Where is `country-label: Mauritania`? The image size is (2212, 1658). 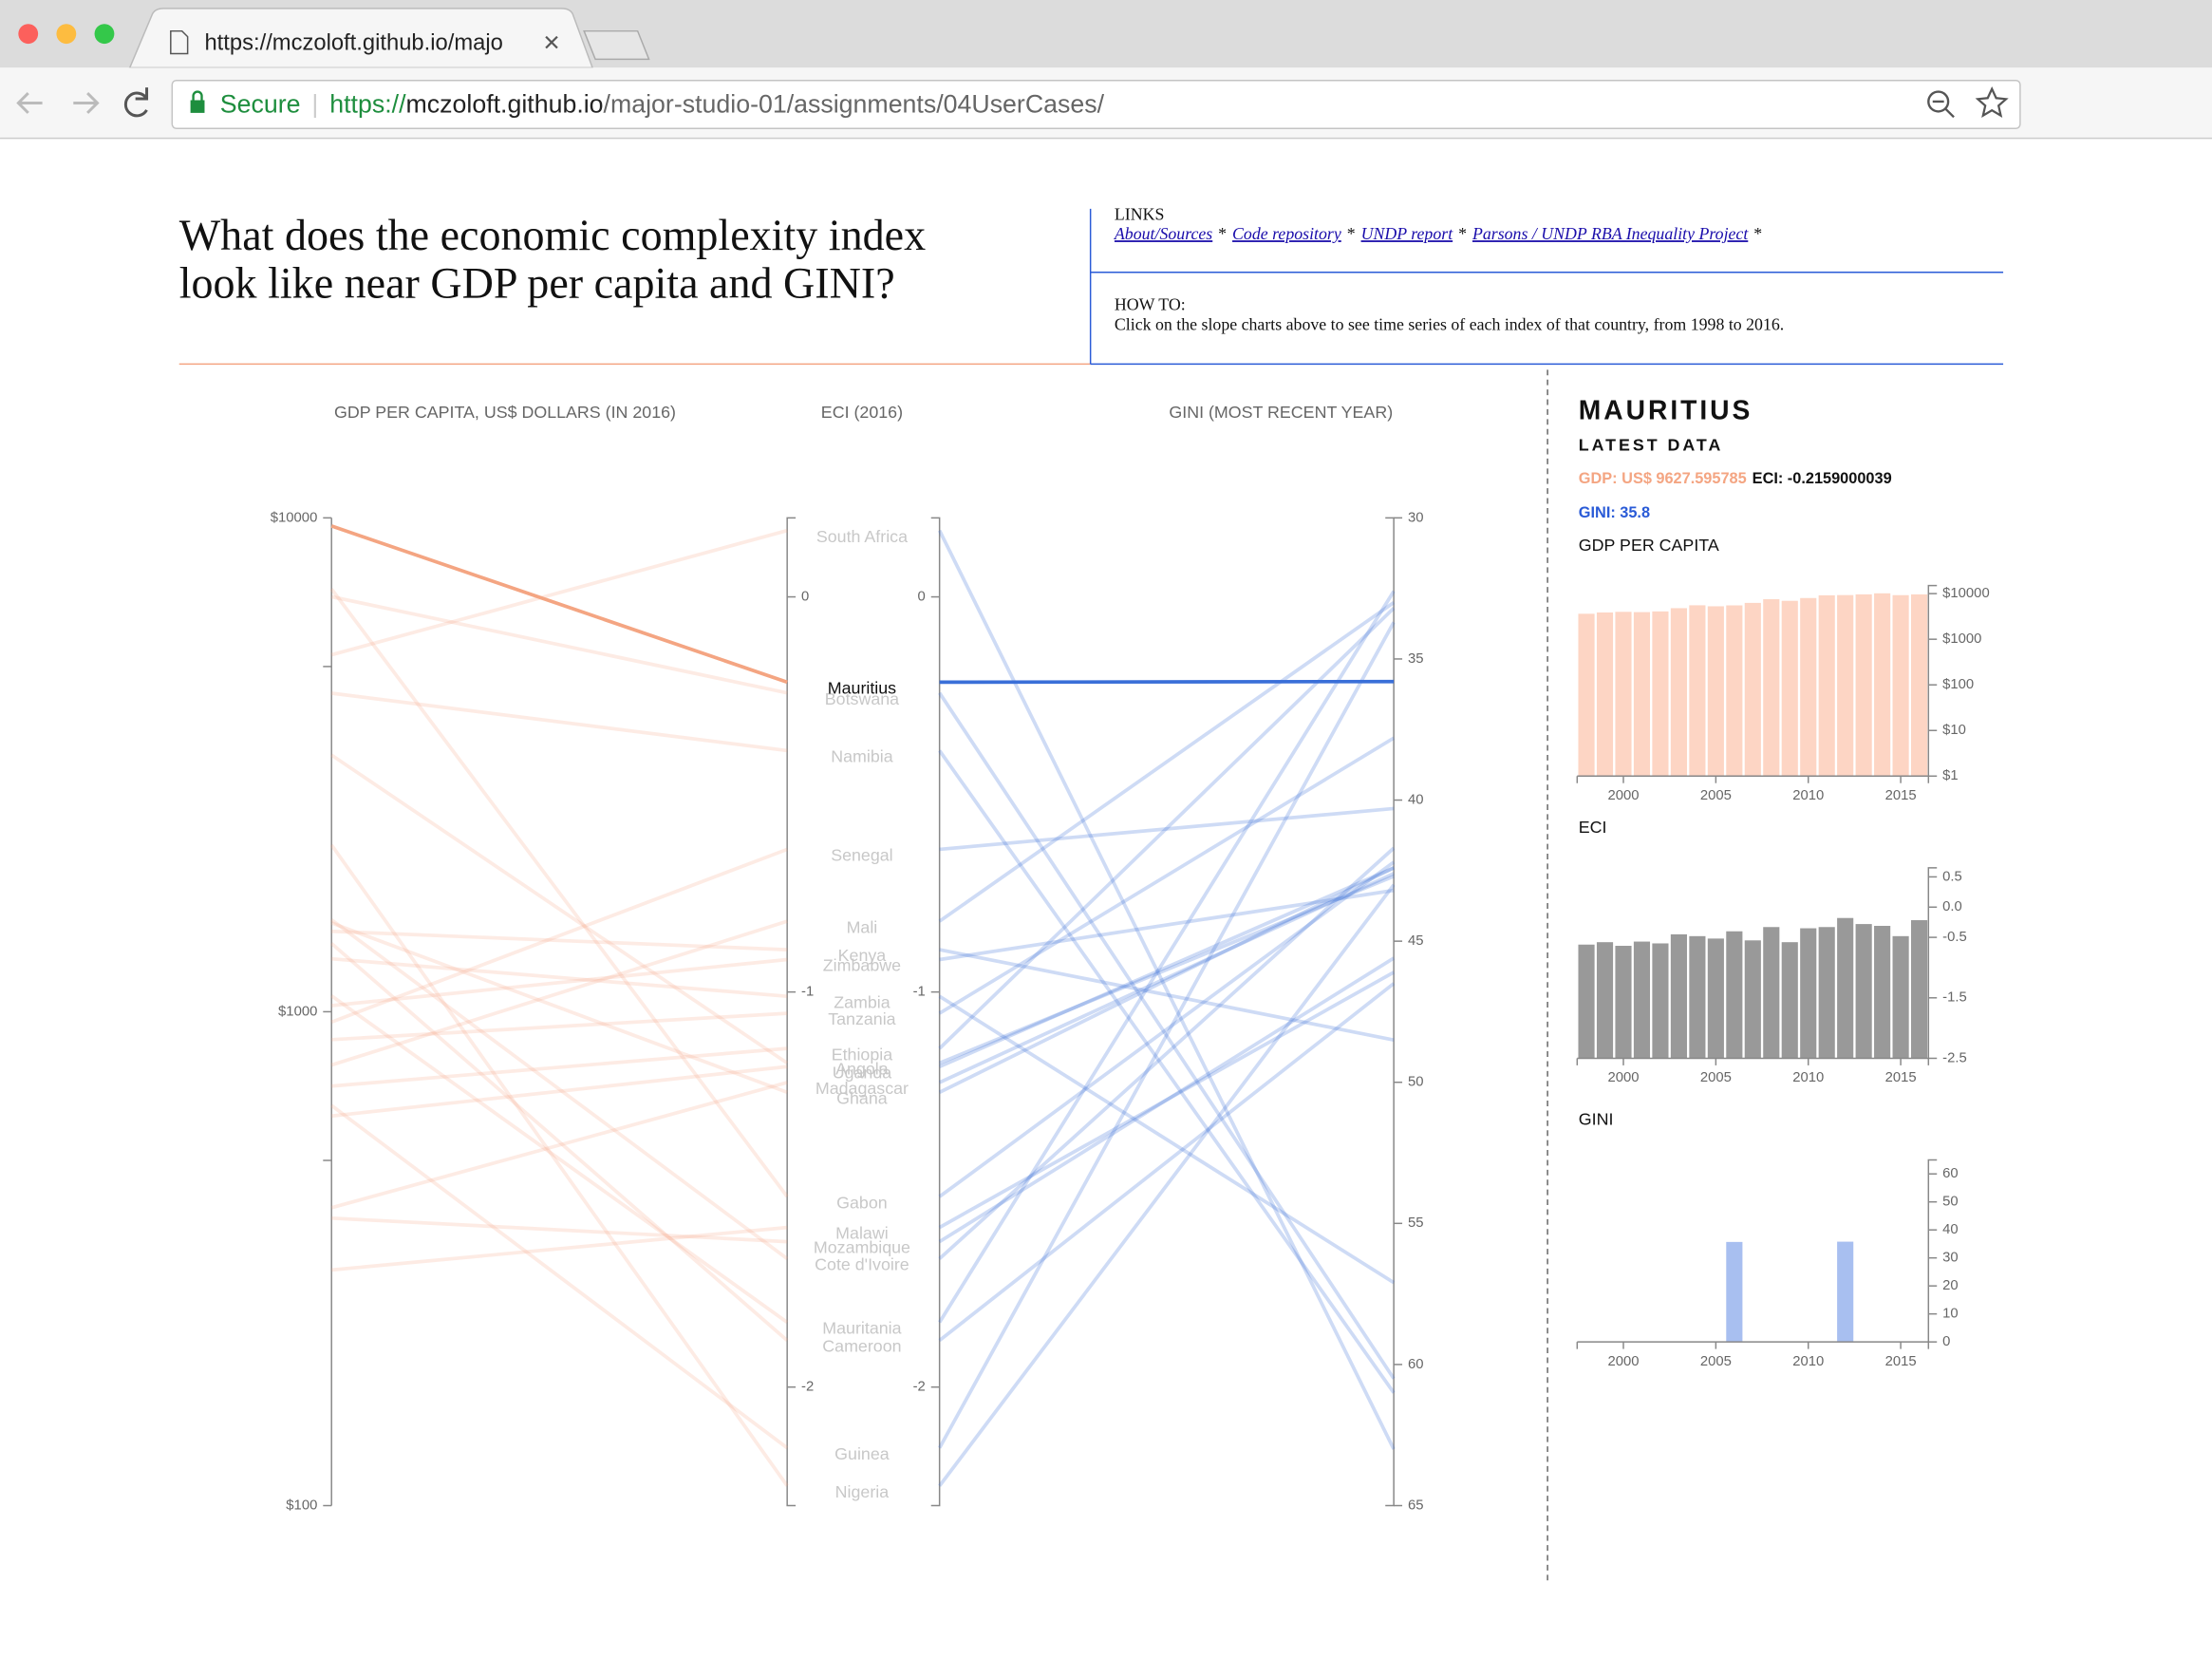 country-label: Mauritania is located at coordinates (861, 1328).